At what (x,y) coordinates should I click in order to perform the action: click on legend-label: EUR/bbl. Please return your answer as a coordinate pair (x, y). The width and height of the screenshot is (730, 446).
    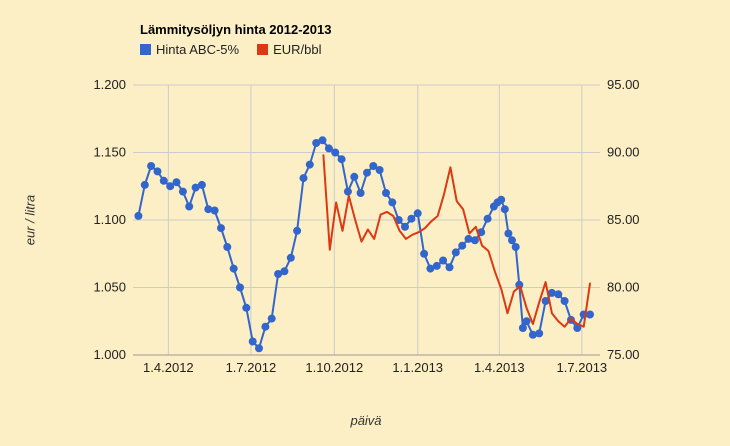
    Looking at the image, I should click on (297, 49).